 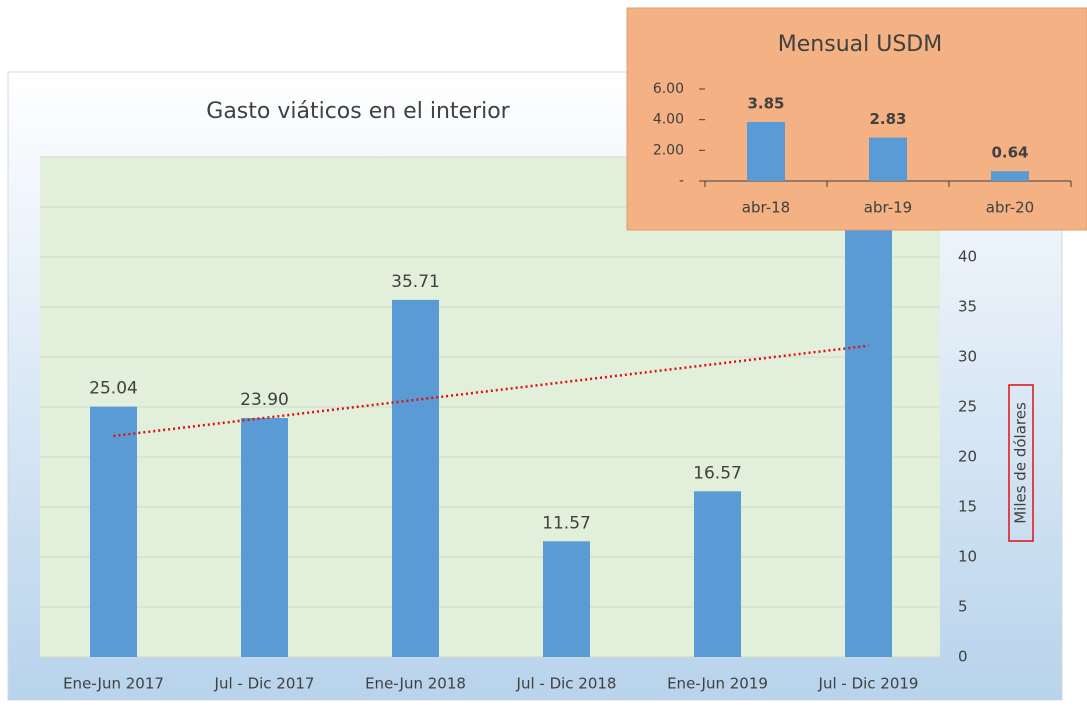 I want to click on y-axis-label-box, so click(x=1021, y=463).